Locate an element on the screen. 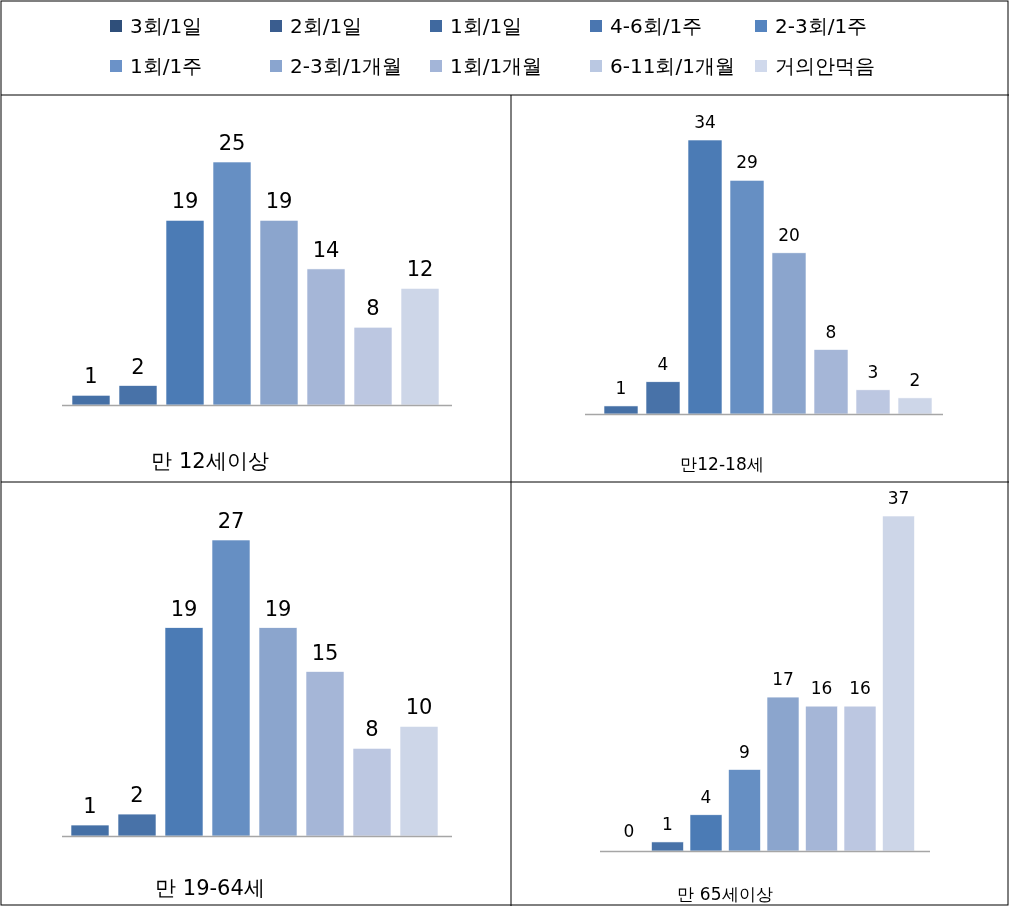 The image size is (1010, 907). legend-item: 3회/1일 is located at coordinates (156, 26).